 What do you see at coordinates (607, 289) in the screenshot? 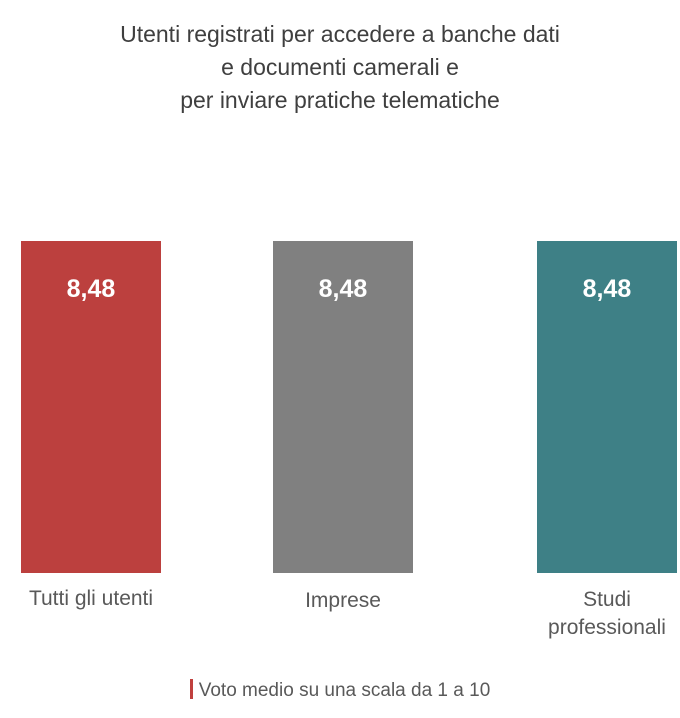
I see `bar-value-label-3: 8,48` at bounding box center [607, 289].